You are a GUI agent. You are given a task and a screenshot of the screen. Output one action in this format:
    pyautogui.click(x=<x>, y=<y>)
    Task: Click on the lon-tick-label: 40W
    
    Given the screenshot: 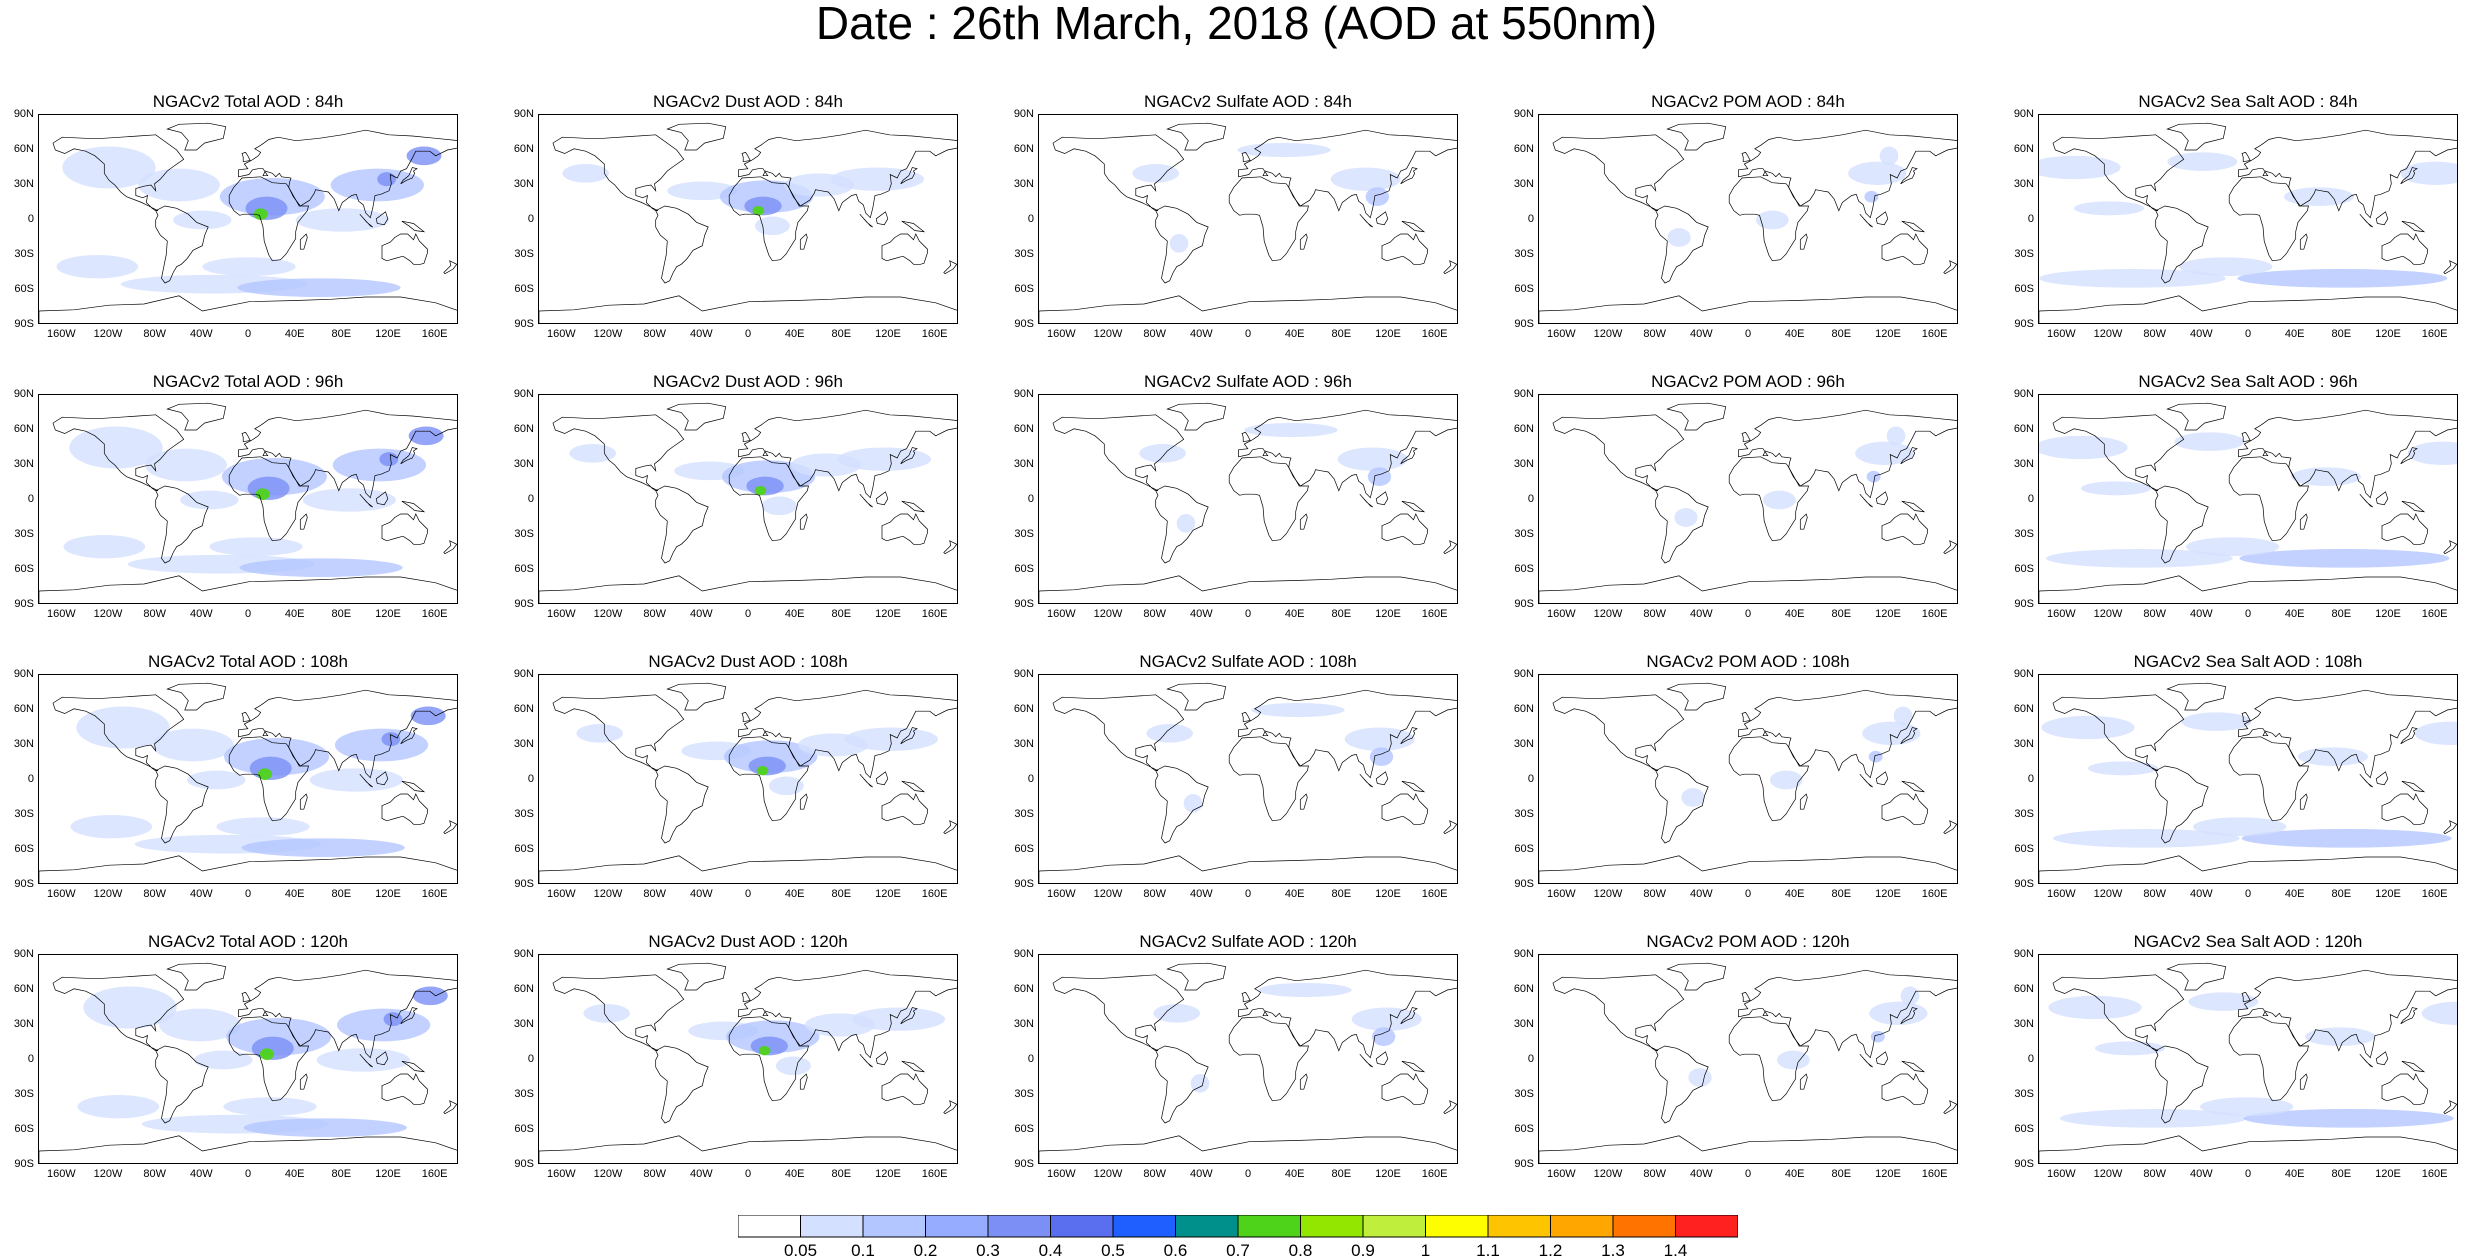 What is the action you would take?
    pyautogui.click(x=1701, y=334)
    